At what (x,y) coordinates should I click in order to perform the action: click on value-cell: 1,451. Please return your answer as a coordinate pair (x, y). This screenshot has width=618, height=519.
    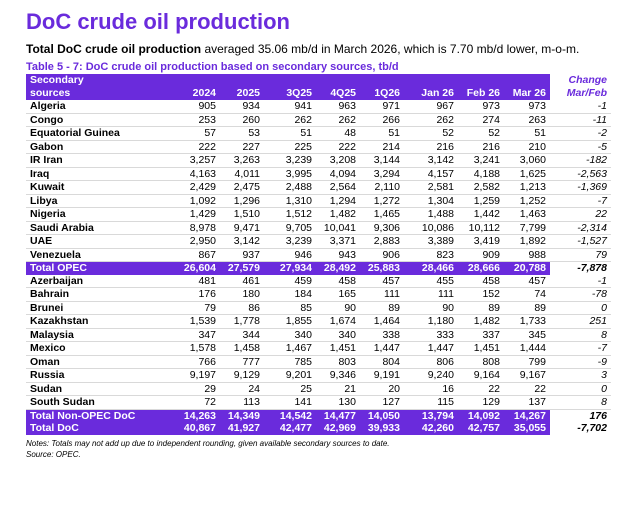
    Looking at the image, I should click on (481, 348).